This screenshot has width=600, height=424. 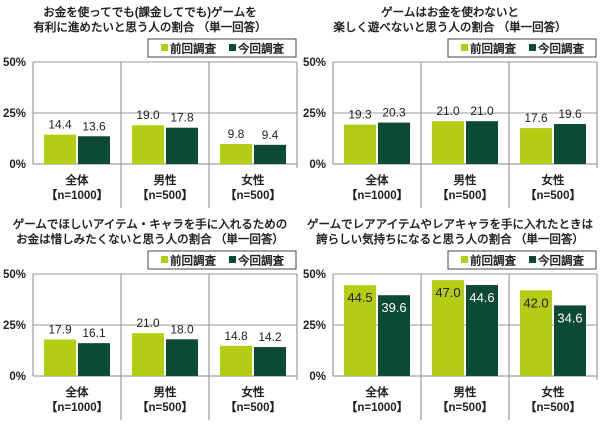 I want to click on data-label: 18.0, so click(x=182, y=329).